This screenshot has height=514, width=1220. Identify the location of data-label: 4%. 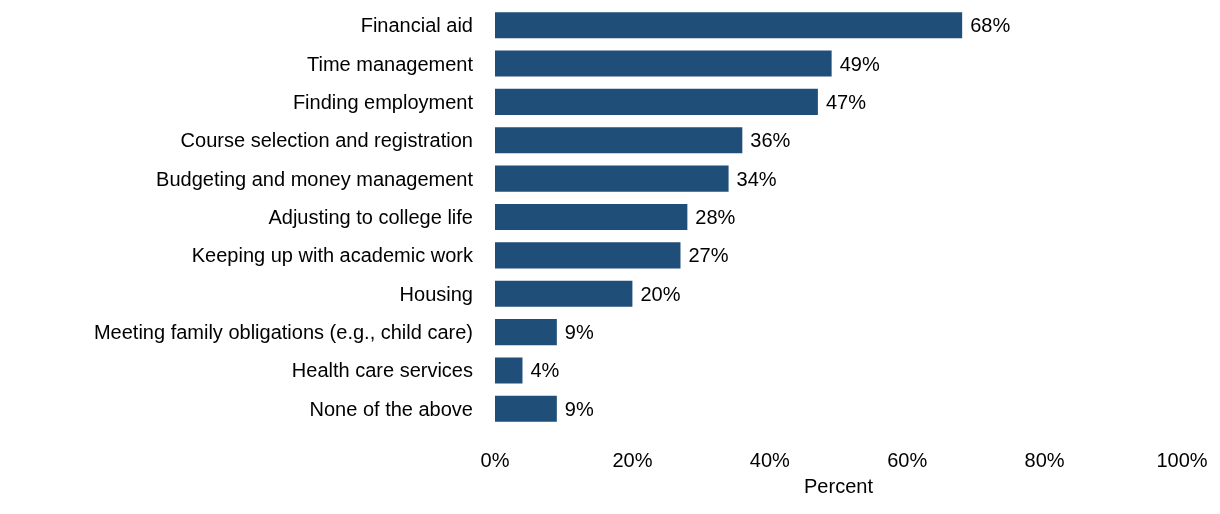
(545, 370).